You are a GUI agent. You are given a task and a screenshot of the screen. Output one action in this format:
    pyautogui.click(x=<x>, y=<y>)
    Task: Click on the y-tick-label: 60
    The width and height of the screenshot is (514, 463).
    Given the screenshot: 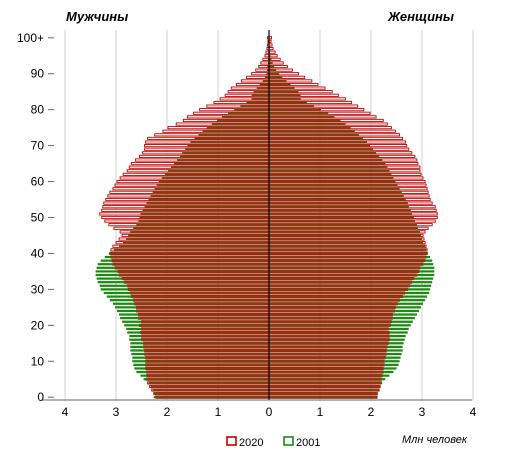 What is the action you would take?
    pyautogui.click(x=38, y=182)
    